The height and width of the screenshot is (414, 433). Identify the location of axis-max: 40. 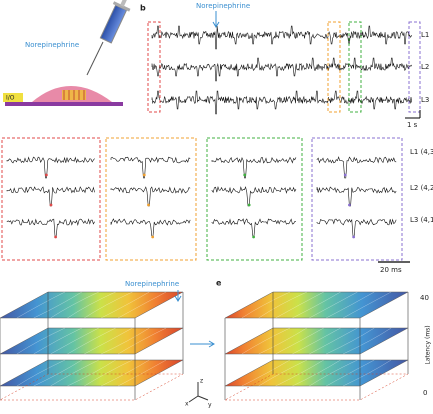
(424, 298).